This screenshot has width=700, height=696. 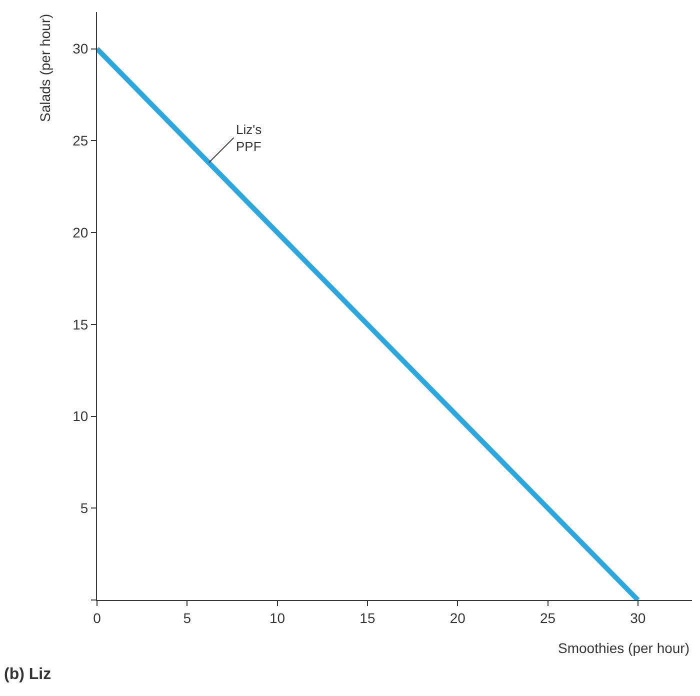 What do you see at coordinates (80, 324) in the screenshot?
I see `y-tick-label: 15` at bounding box center [80, 324].